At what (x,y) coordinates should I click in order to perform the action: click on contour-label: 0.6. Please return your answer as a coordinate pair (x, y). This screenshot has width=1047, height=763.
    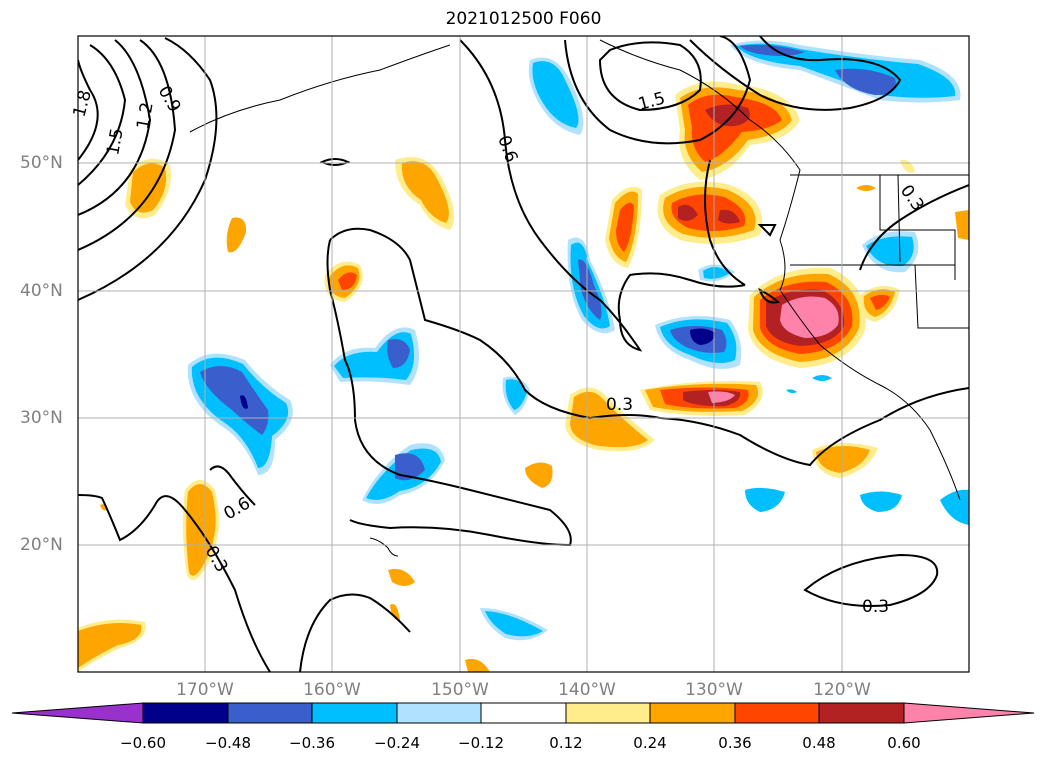
    Looking at the image, I should click on (507, 149).